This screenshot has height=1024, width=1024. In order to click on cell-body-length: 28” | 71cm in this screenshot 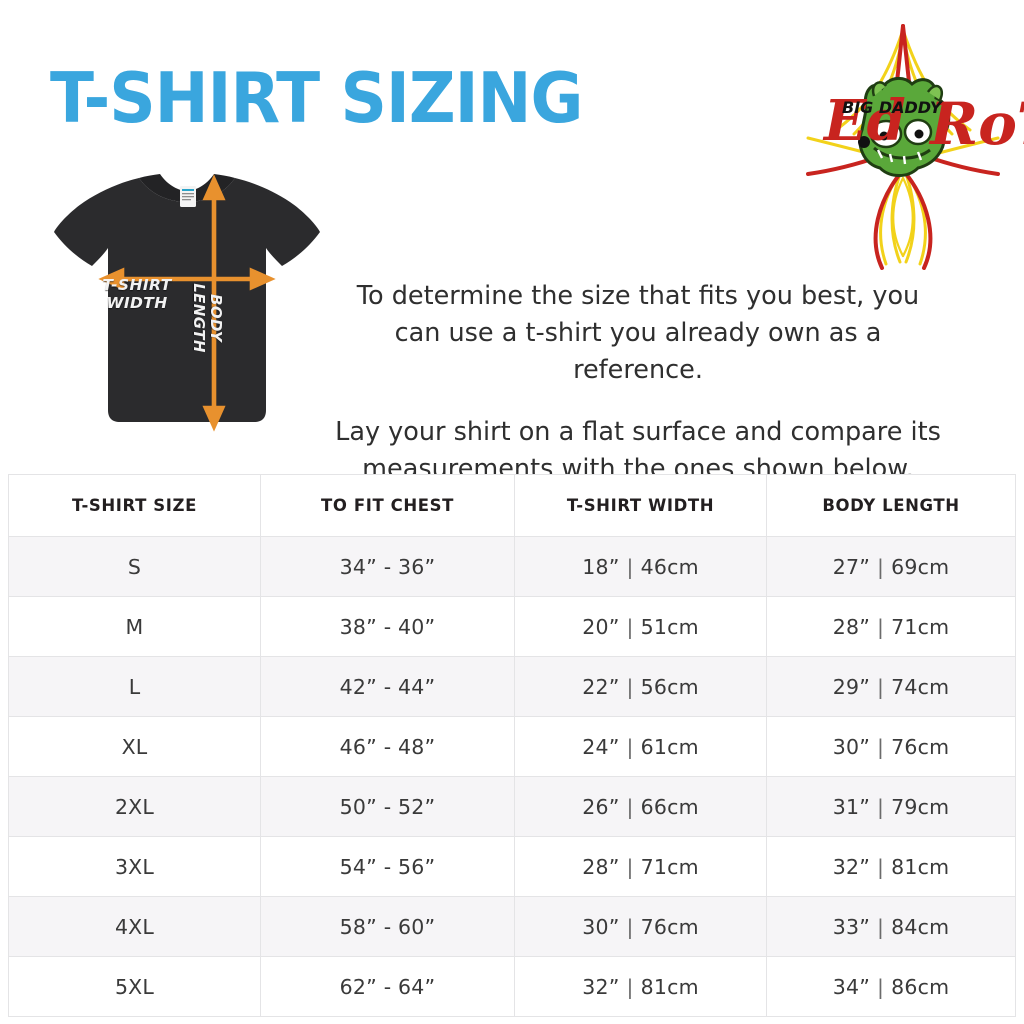, I will do `click(891, 626)`.